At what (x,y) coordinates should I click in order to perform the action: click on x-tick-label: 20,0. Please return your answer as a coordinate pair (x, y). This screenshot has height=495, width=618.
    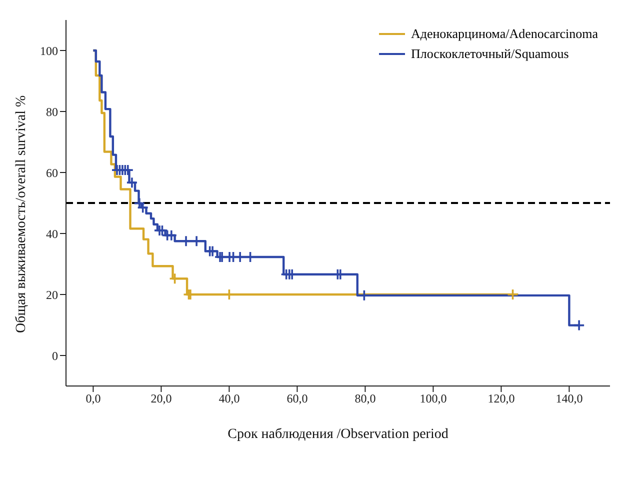
    Looking at the image, I should click on (161, 399).